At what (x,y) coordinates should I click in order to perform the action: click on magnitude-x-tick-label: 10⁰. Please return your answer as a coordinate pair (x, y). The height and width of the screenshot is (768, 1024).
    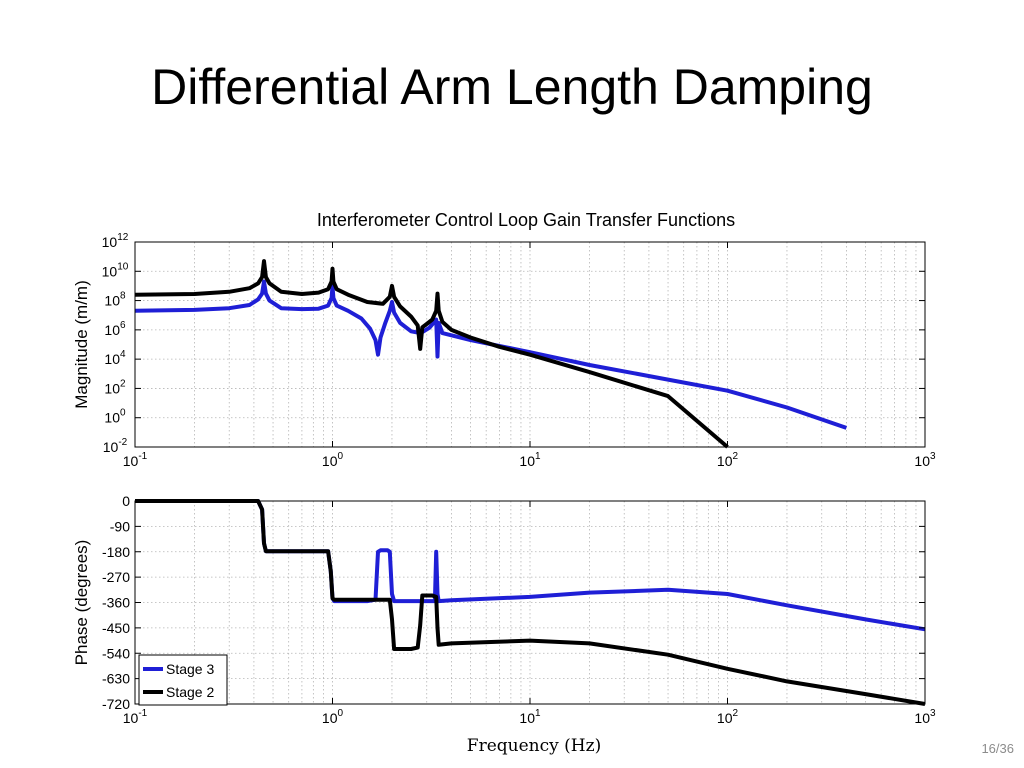
    Looking at the image, I should click on (333, 460).